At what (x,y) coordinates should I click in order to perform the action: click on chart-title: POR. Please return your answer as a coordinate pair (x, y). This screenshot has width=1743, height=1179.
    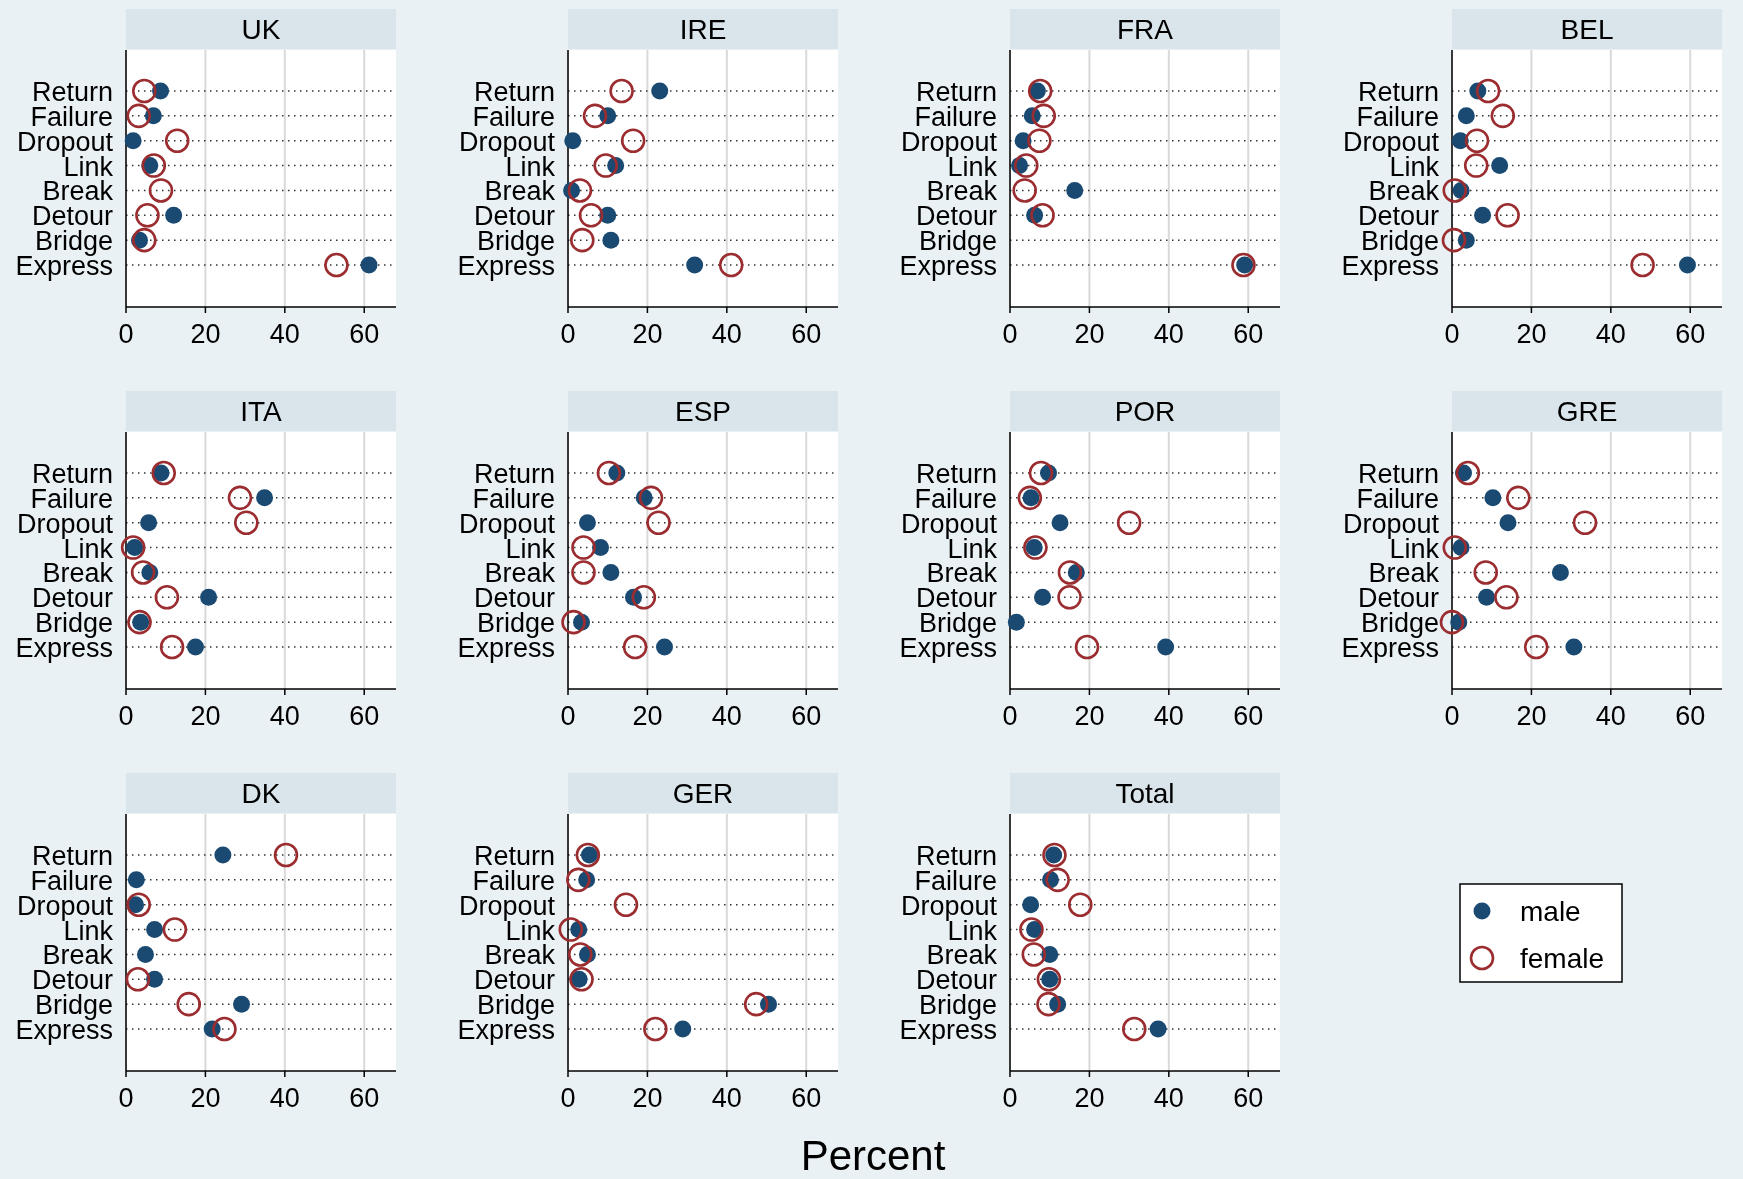
    Looking at the image, I should click on (1145, 411).